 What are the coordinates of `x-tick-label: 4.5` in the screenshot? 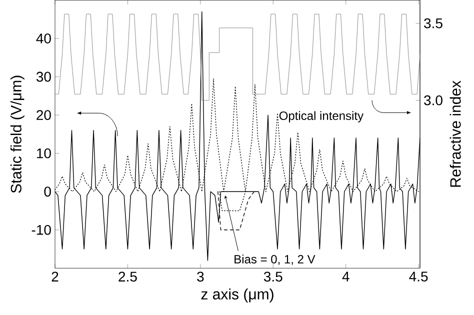 It's located at (418, 277).